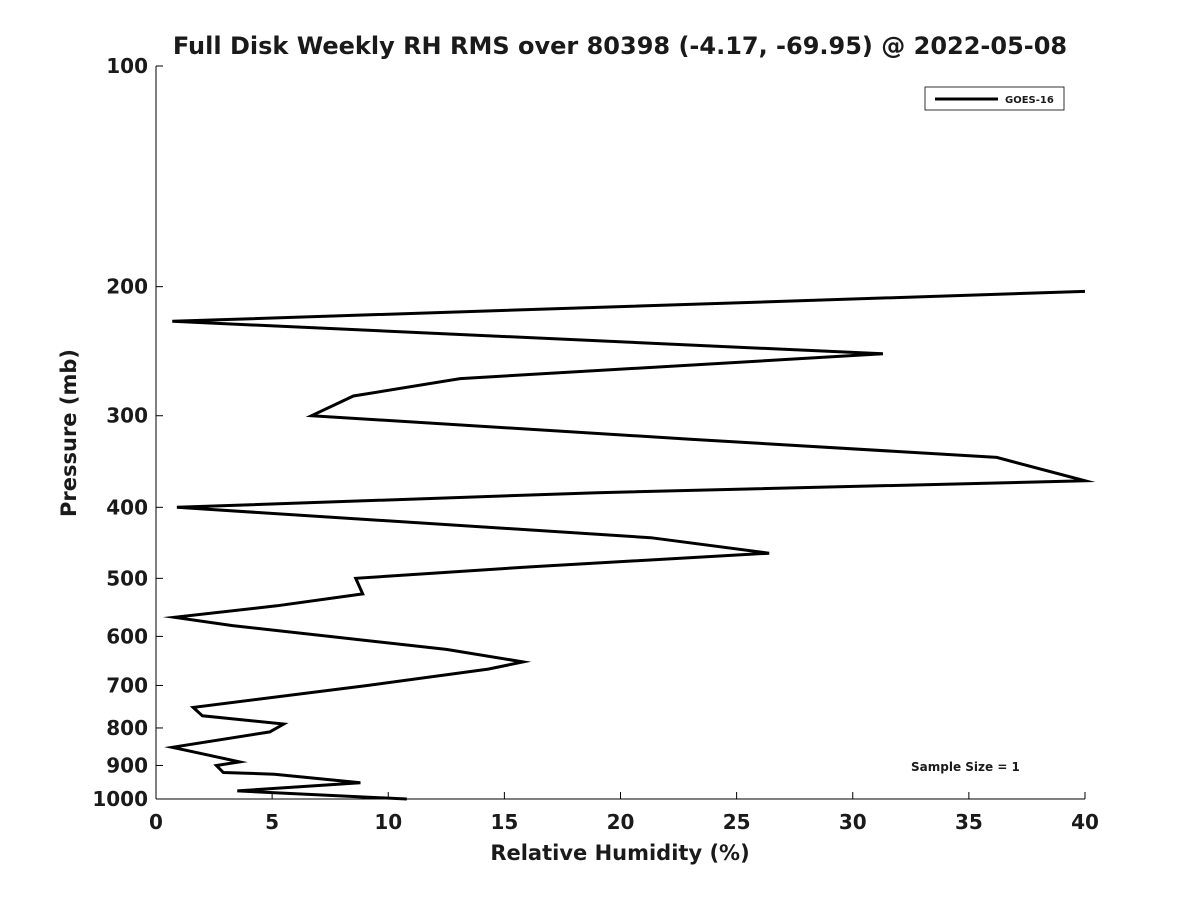 The height and width of the screenshot is (900, 1200). I want to click on y-tick-label: 1000, so click(120, 799).